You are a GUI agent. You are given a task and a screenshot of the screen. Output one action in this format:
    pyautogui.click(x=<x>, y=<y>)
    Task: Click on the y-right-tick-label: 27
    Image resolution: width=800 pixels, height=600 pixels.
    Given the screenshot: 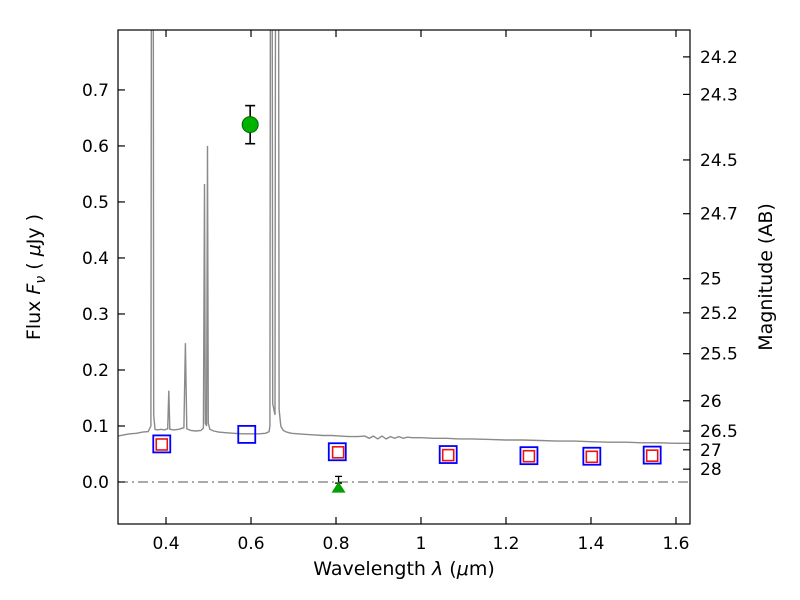 What is the action you would take?
    pyautogui.click(x=711, y=451)
    